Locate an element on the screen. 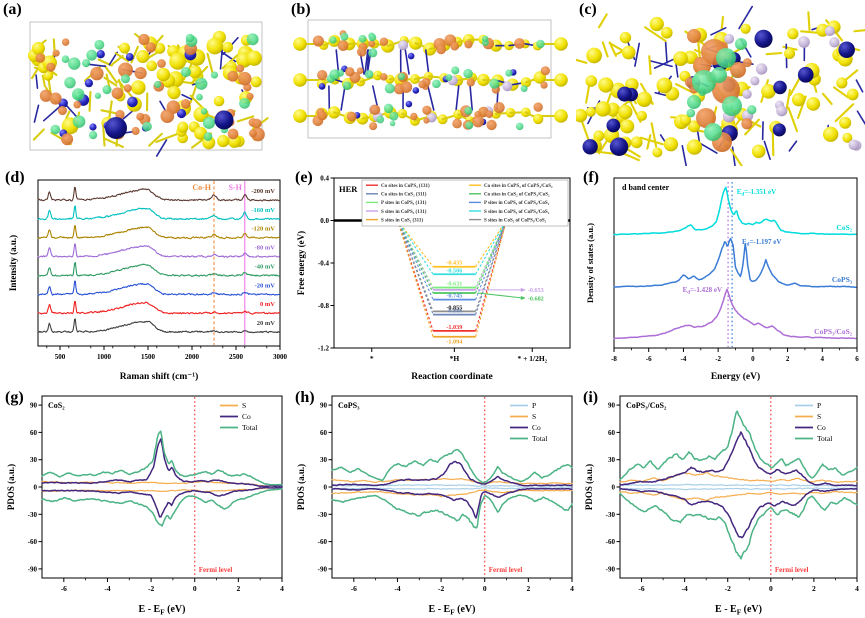  svg-text: Intensity (a.u.) is located at coordinates (13, 263).